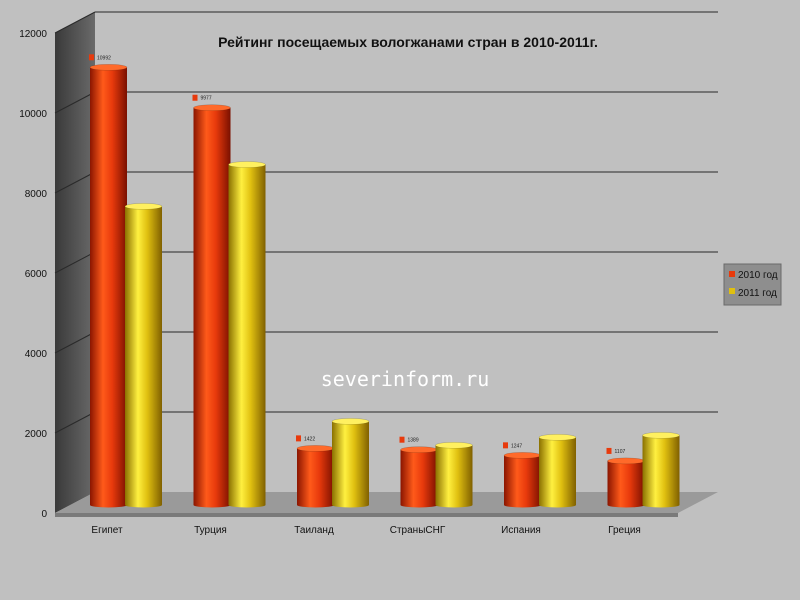 This screenshot has width=800, height=600. Describe the element at coordinates (516, 446) in the screenshot. I see `data-label: 1247` at that location.